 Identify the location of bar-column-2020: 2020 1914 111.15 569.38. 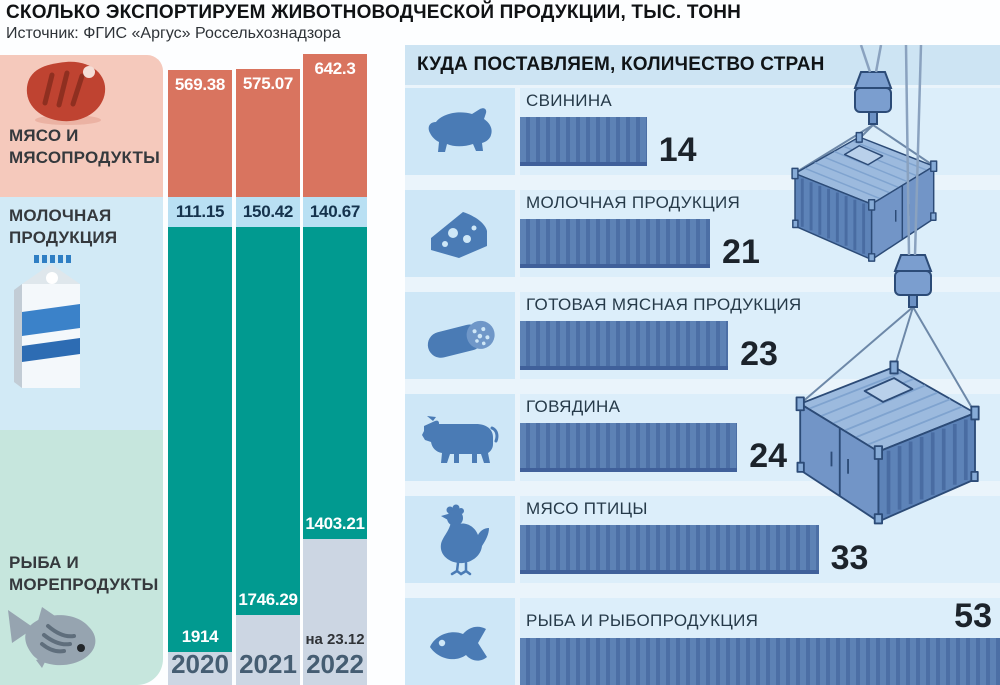
(200, 342).